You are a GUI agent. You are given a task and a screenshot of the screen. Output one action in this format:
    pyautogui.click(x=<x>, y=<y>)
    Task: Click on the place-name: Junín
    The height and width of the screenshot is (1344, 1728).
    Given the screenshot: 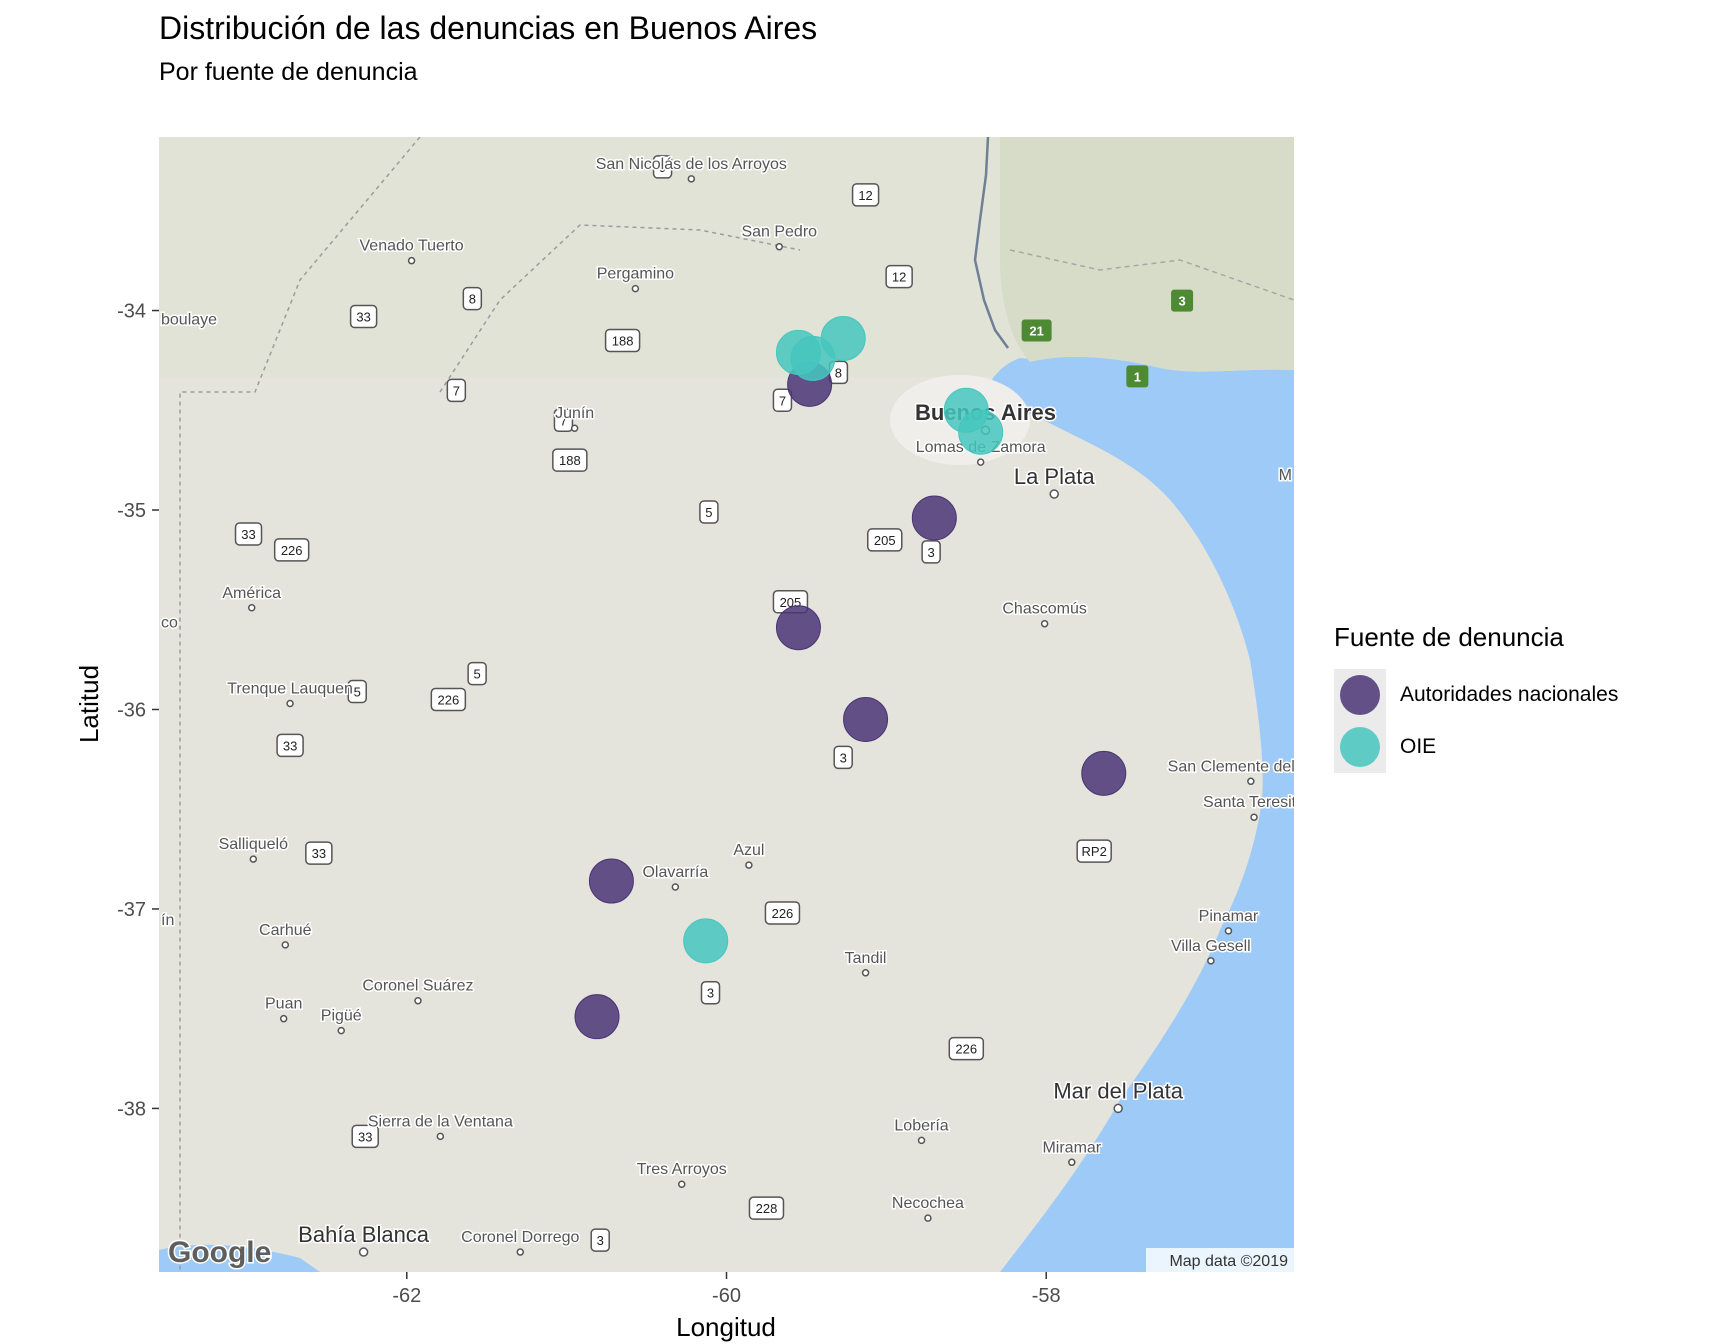 What is the action you would take?
    pyautogui.click(x=574, y=413)
    